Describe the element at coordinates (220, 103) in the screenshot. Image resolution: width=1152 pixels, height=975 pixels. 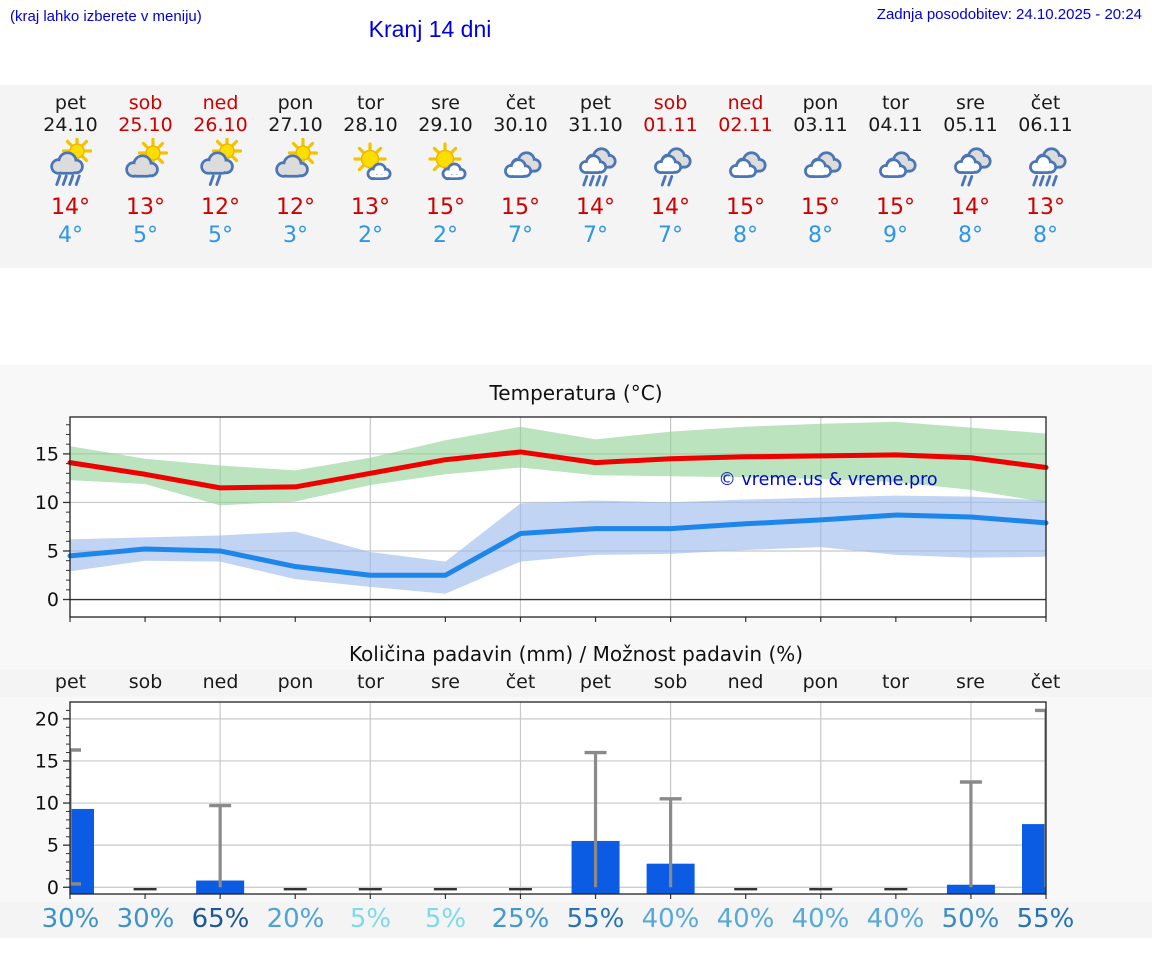
I see `day-name: ned` at that location.